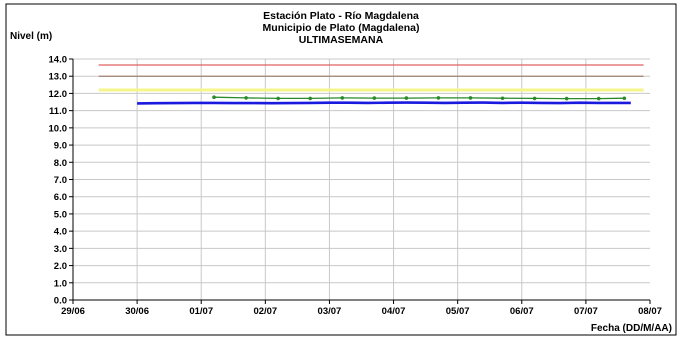 The width and height of the screenshot is (682, 339). I want to click on x-tick-label: 01/07, so click(201, 311).